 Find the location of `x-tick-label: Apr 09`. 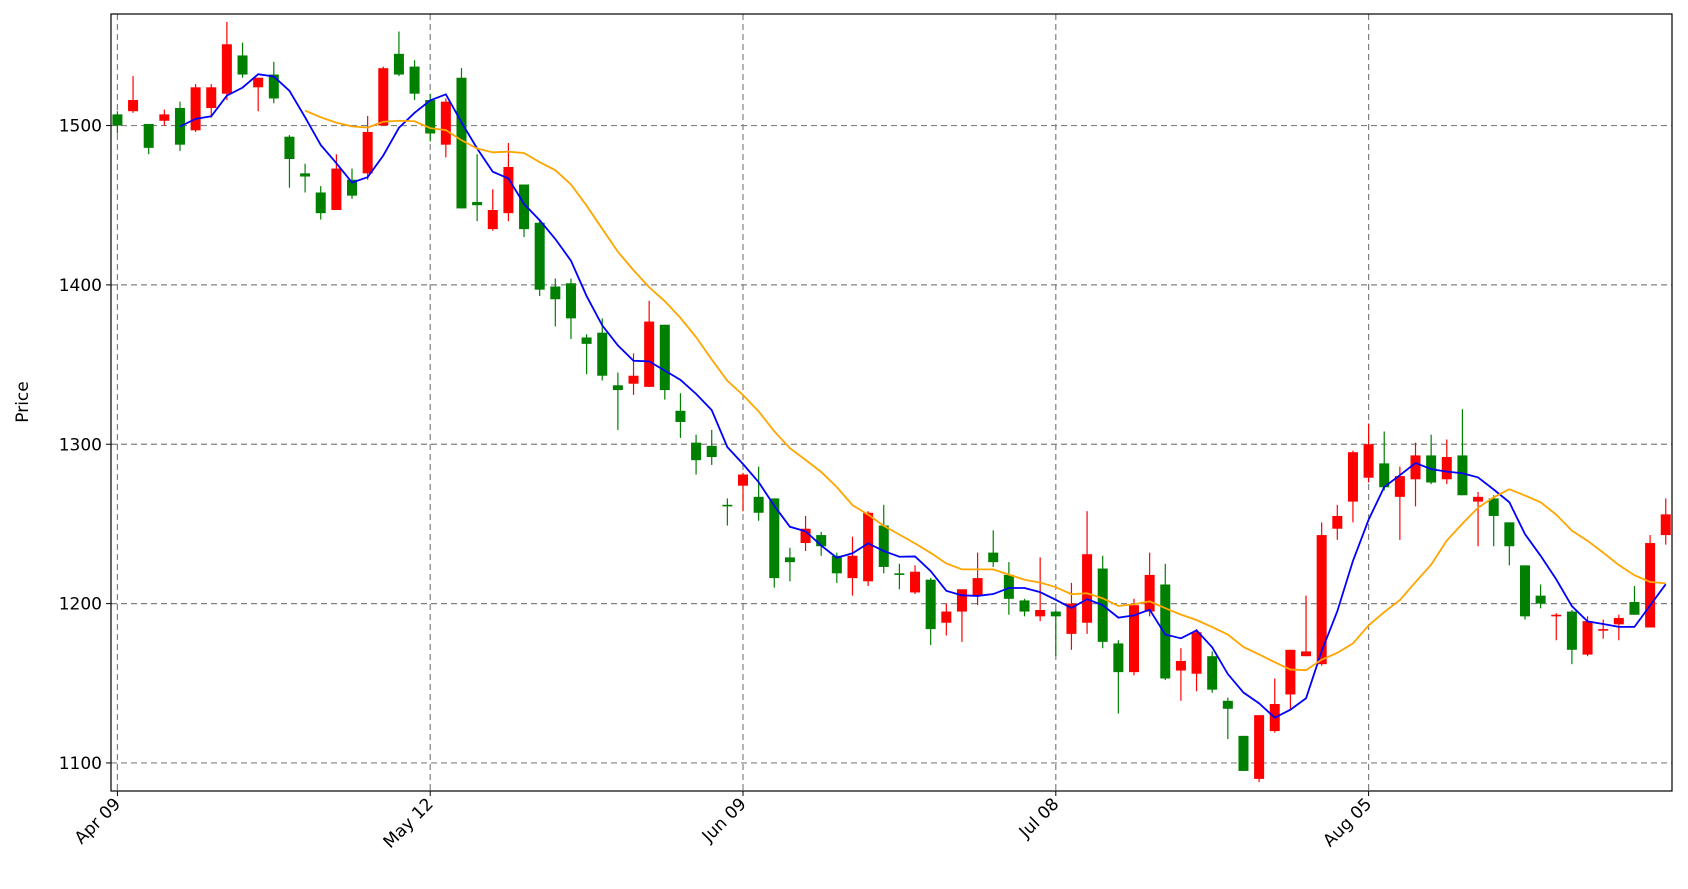

x-tick-label: Apr 09 is located at coordinates (98, 821).